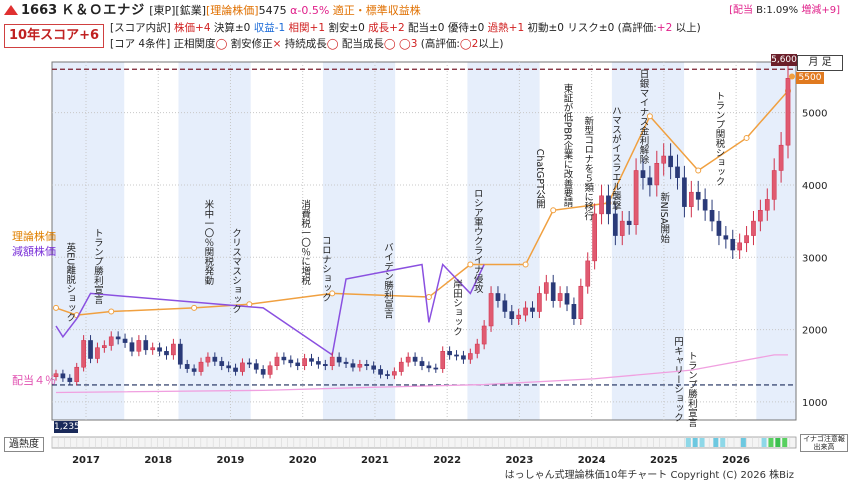  Describe the element at coordinates (478, 241) in the screenshot. I see `event-annotation: ロシア軍ウクライナ侵攻` at that location.